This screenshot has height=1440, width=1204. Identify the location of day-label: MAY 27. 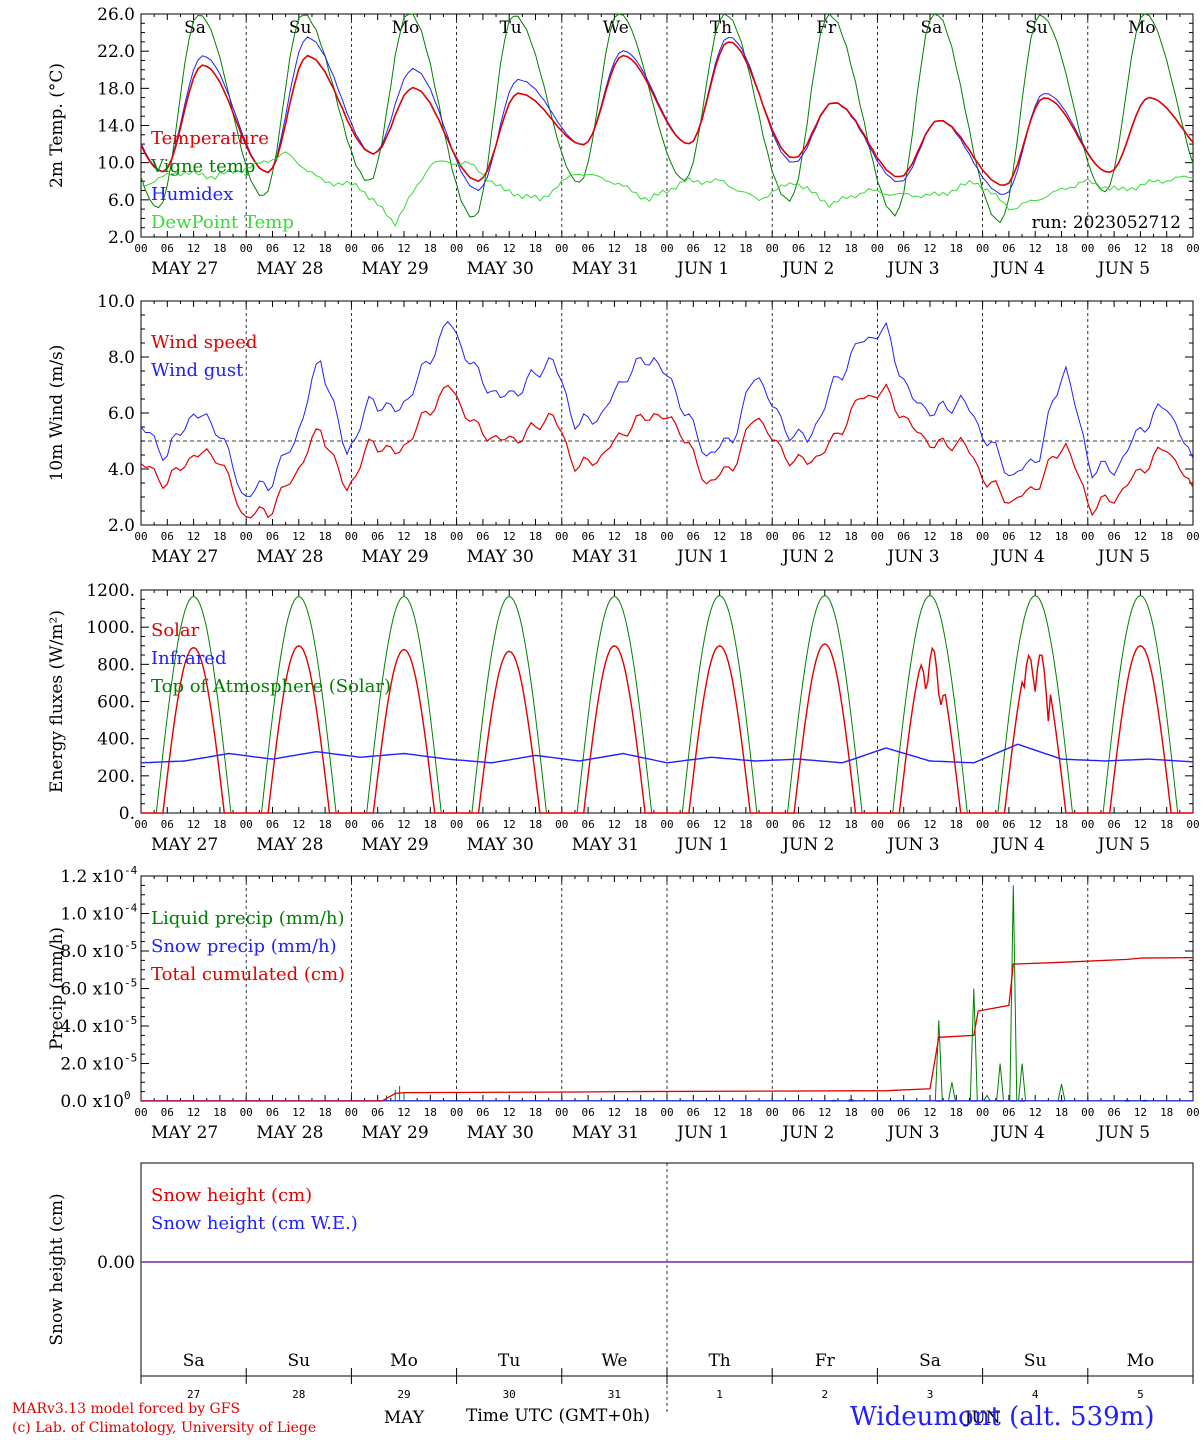
(184, 557).